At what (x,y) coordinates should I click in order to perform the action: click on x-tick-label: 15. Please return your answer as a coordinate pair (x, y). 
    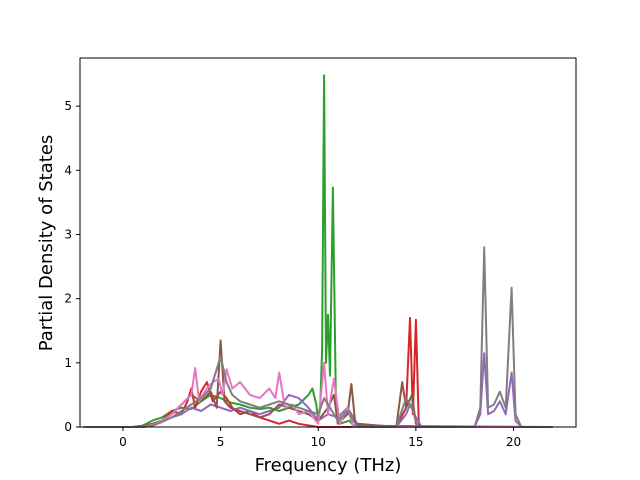
    Looking at the image, I should click on (415, 442).